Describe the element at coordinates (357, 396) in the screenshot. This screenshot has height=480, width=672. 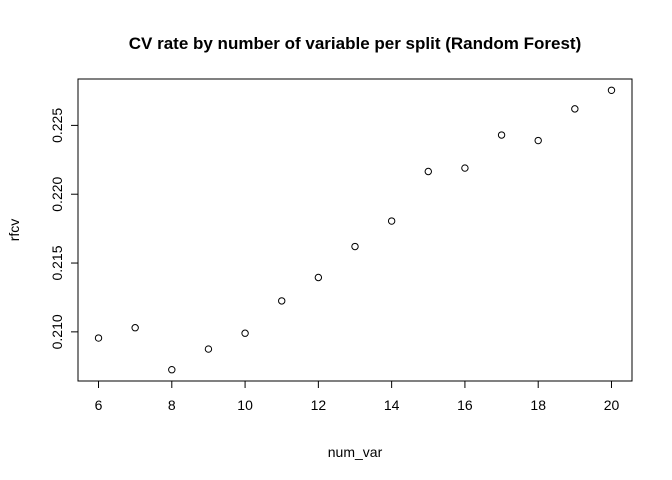
I see `x-axis: 6 8 10 12 14 16 18 20` at that location.